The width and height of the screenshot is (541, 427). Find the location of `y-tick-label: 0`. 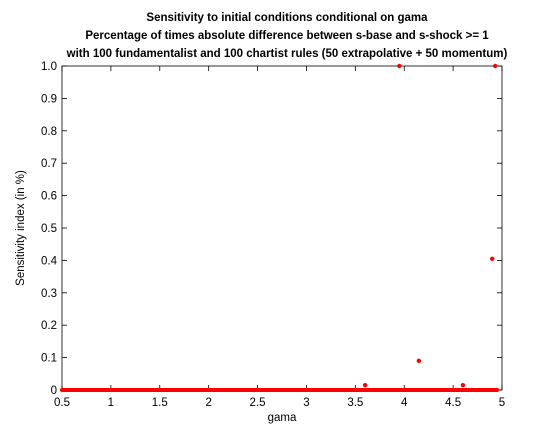

y-tick-label: 0 is located at coordinates (54, 391).